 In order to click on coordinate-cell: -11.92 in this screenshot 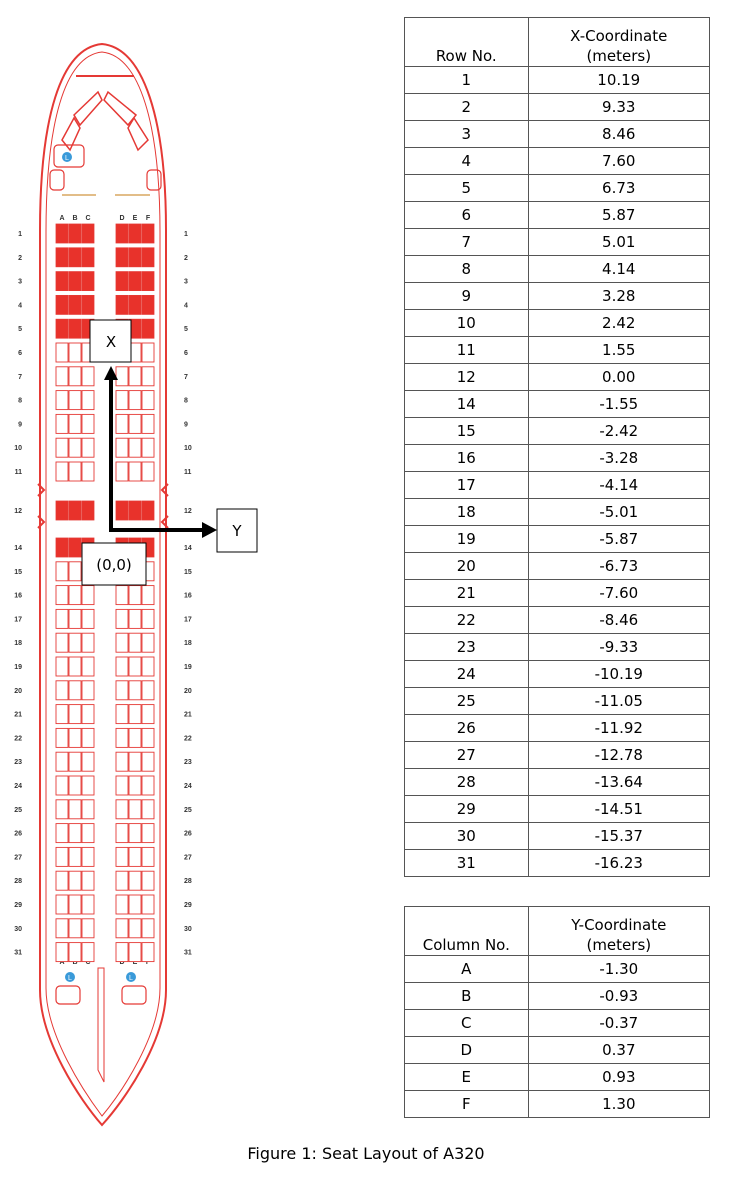, I will do `click(619, 728)`.